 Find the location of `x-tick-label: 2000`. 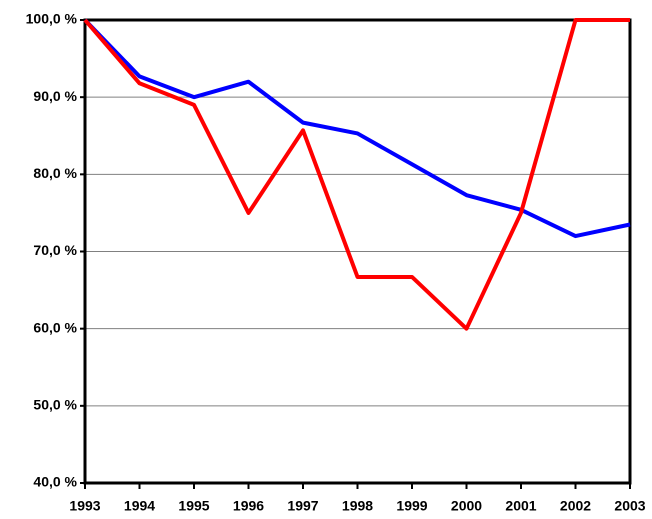

x-tick-label: 2000 is located at coordinates (466, 506).